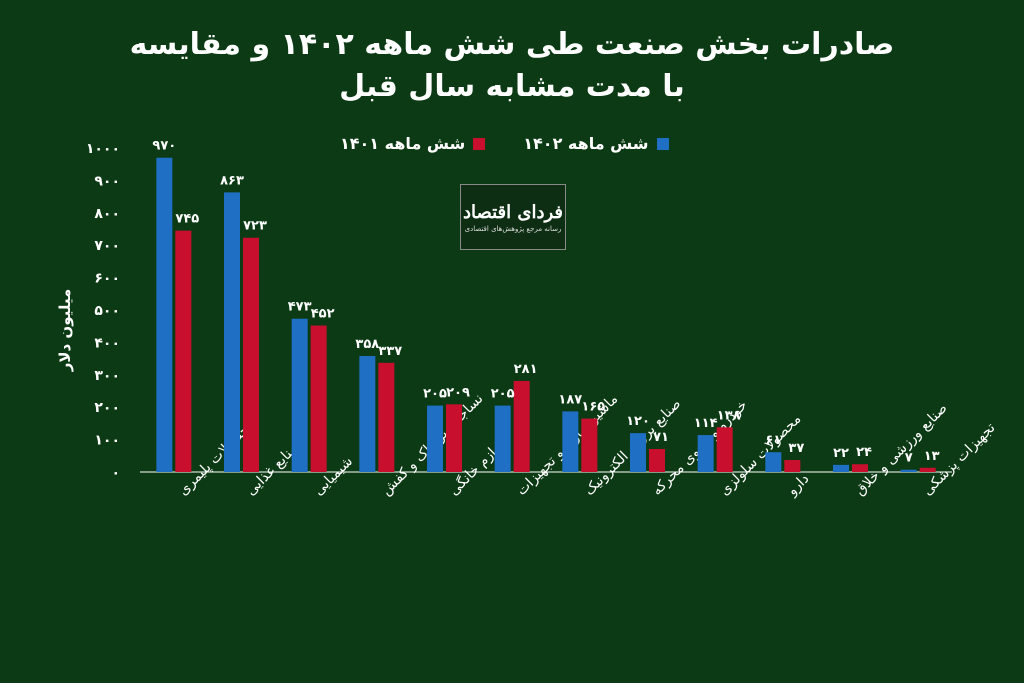  I want to click on data-label-1401: ۱۳, so click(932, 456).